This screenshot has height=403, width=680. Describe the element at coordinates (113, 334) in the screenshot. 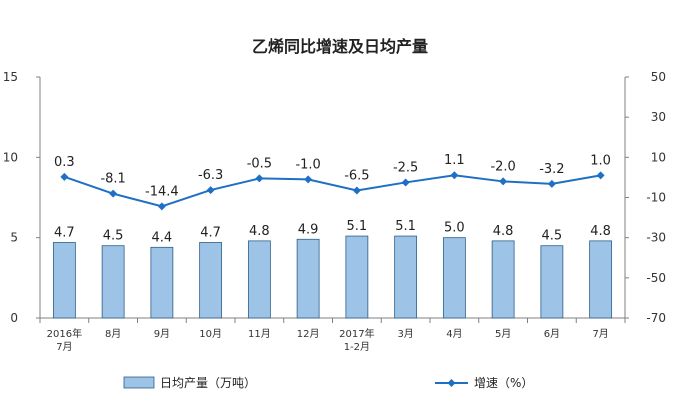

I see `category-label: 8月` at that location.